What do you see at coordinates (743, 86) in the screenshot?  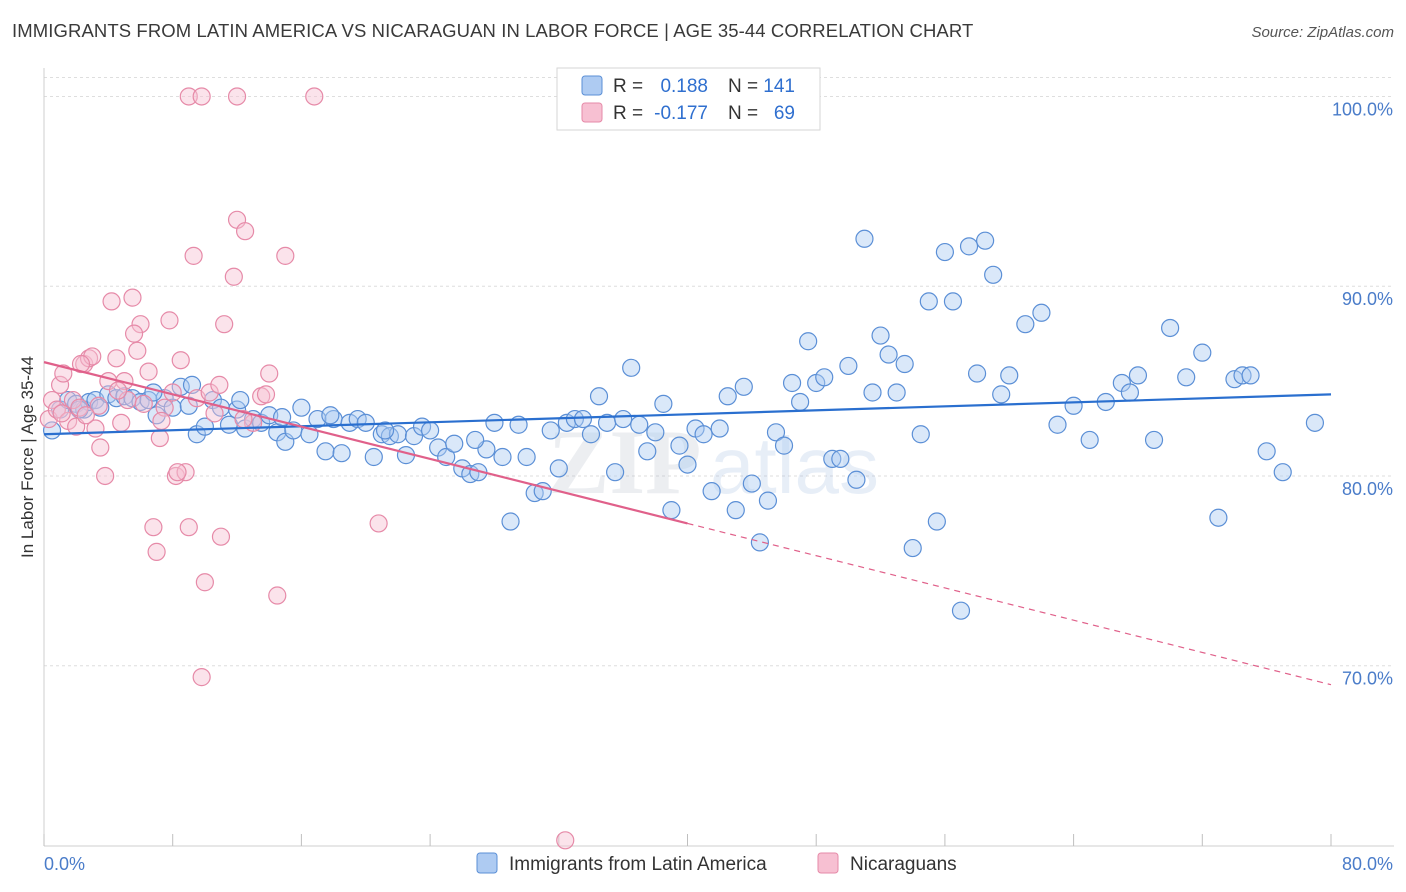 I see `legend-n-label-blue: N =` at bounding box center [743, 86].